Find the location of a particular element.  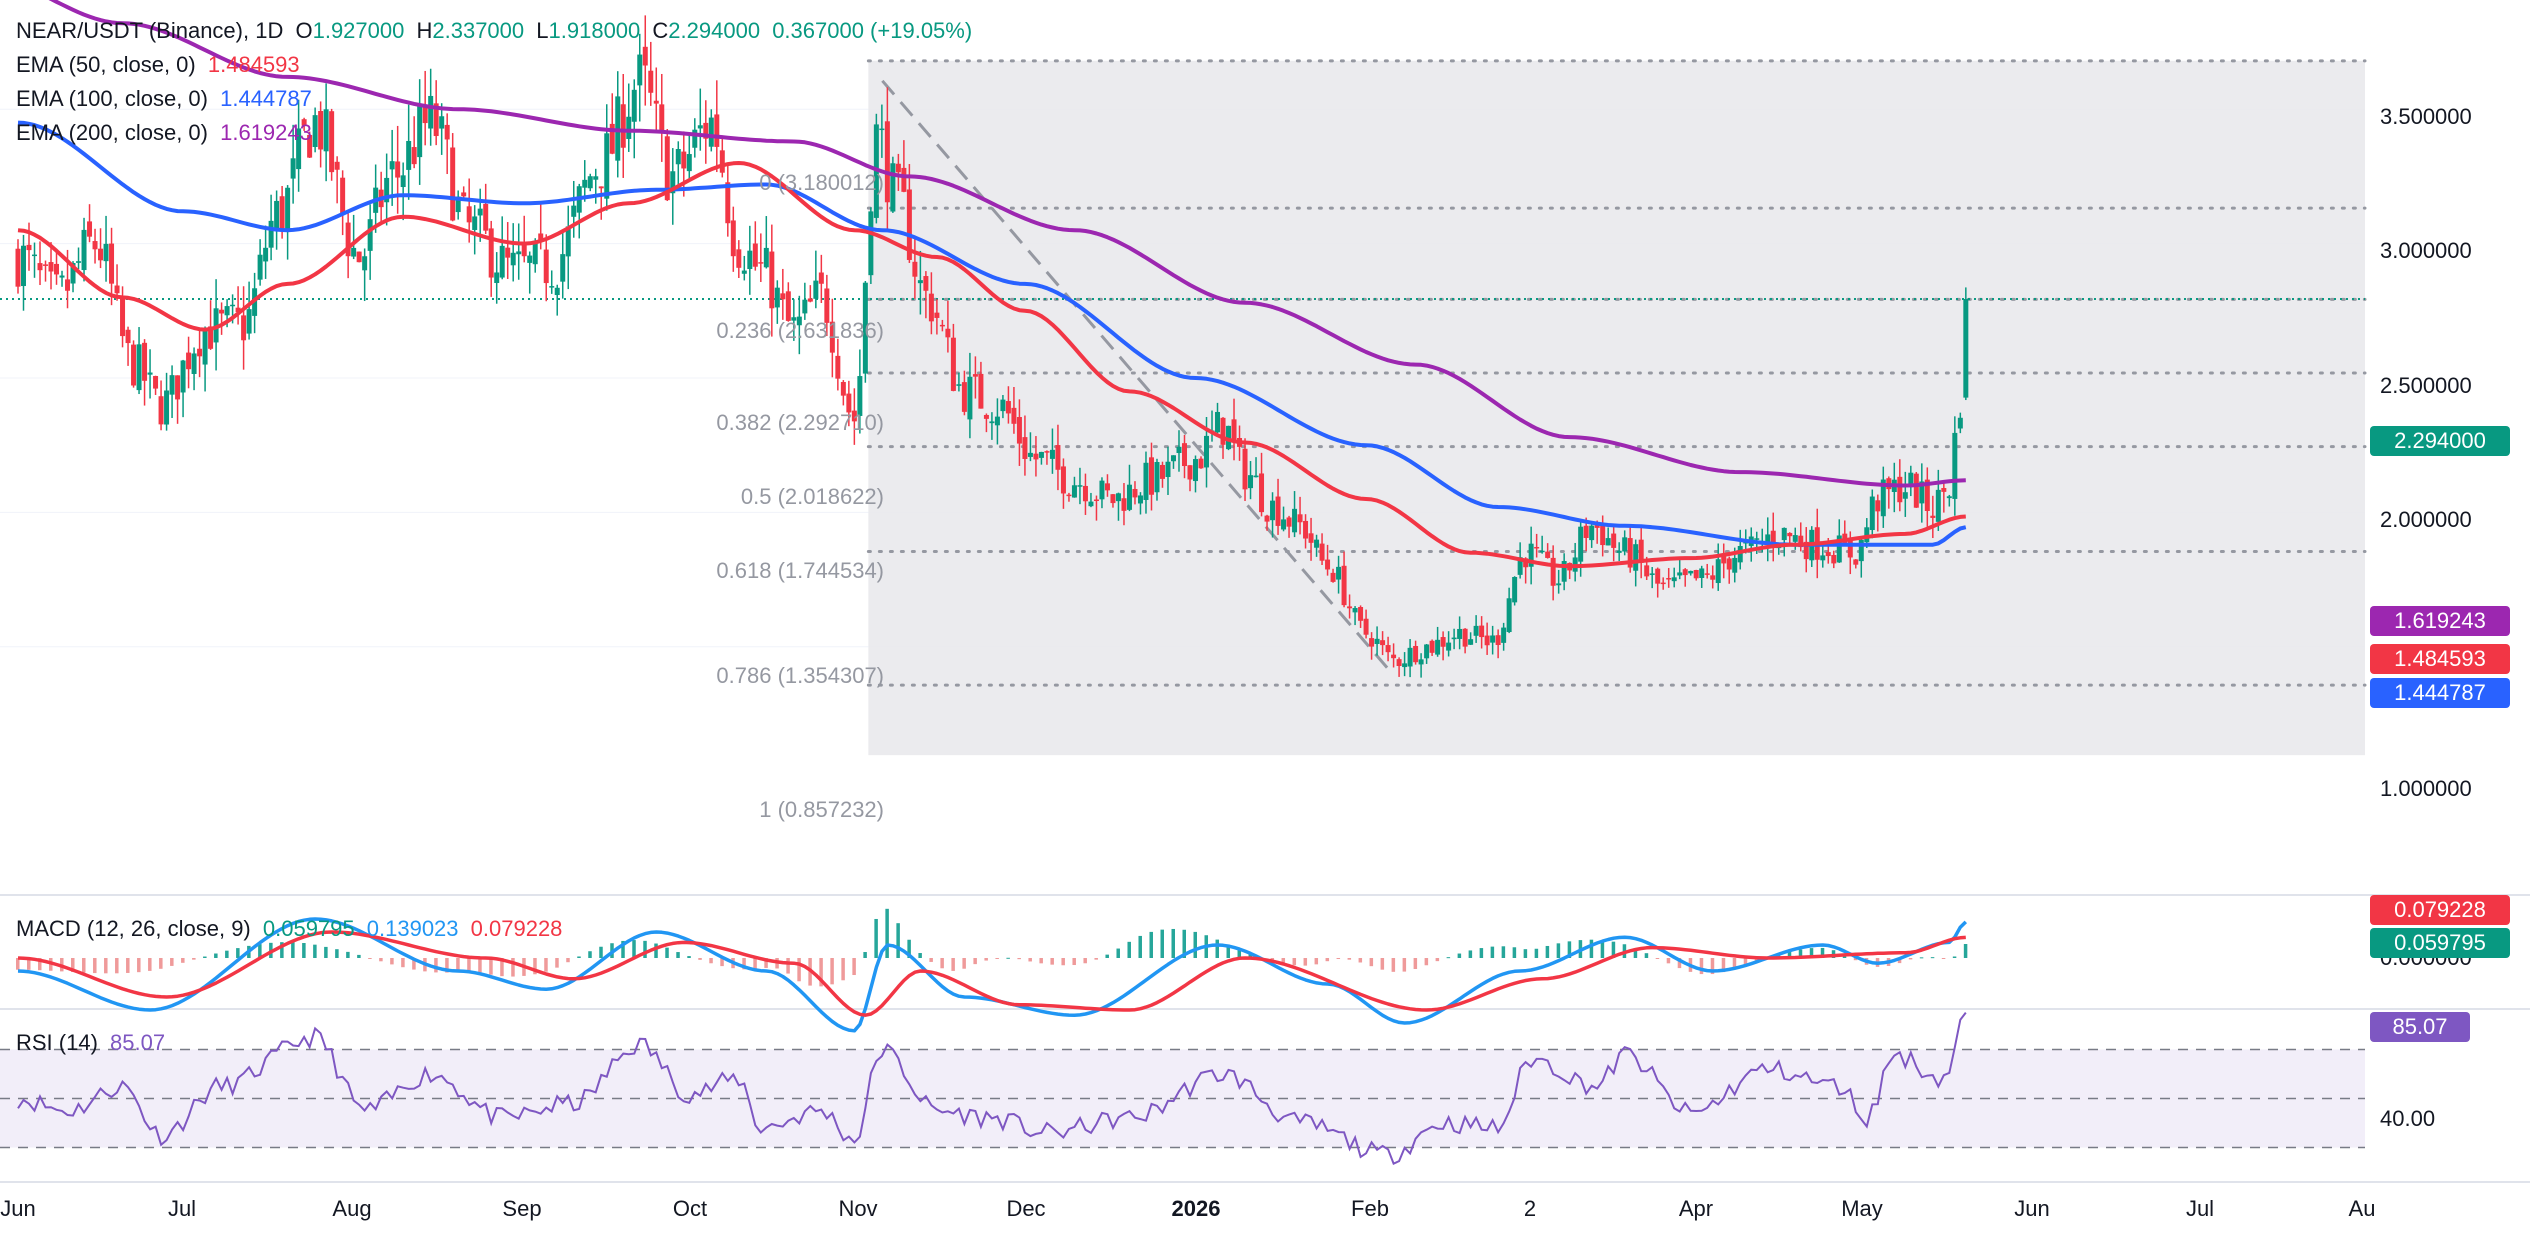

macd-label: MACD (12, 26, close, 9) is located at coordinates (133, 928).